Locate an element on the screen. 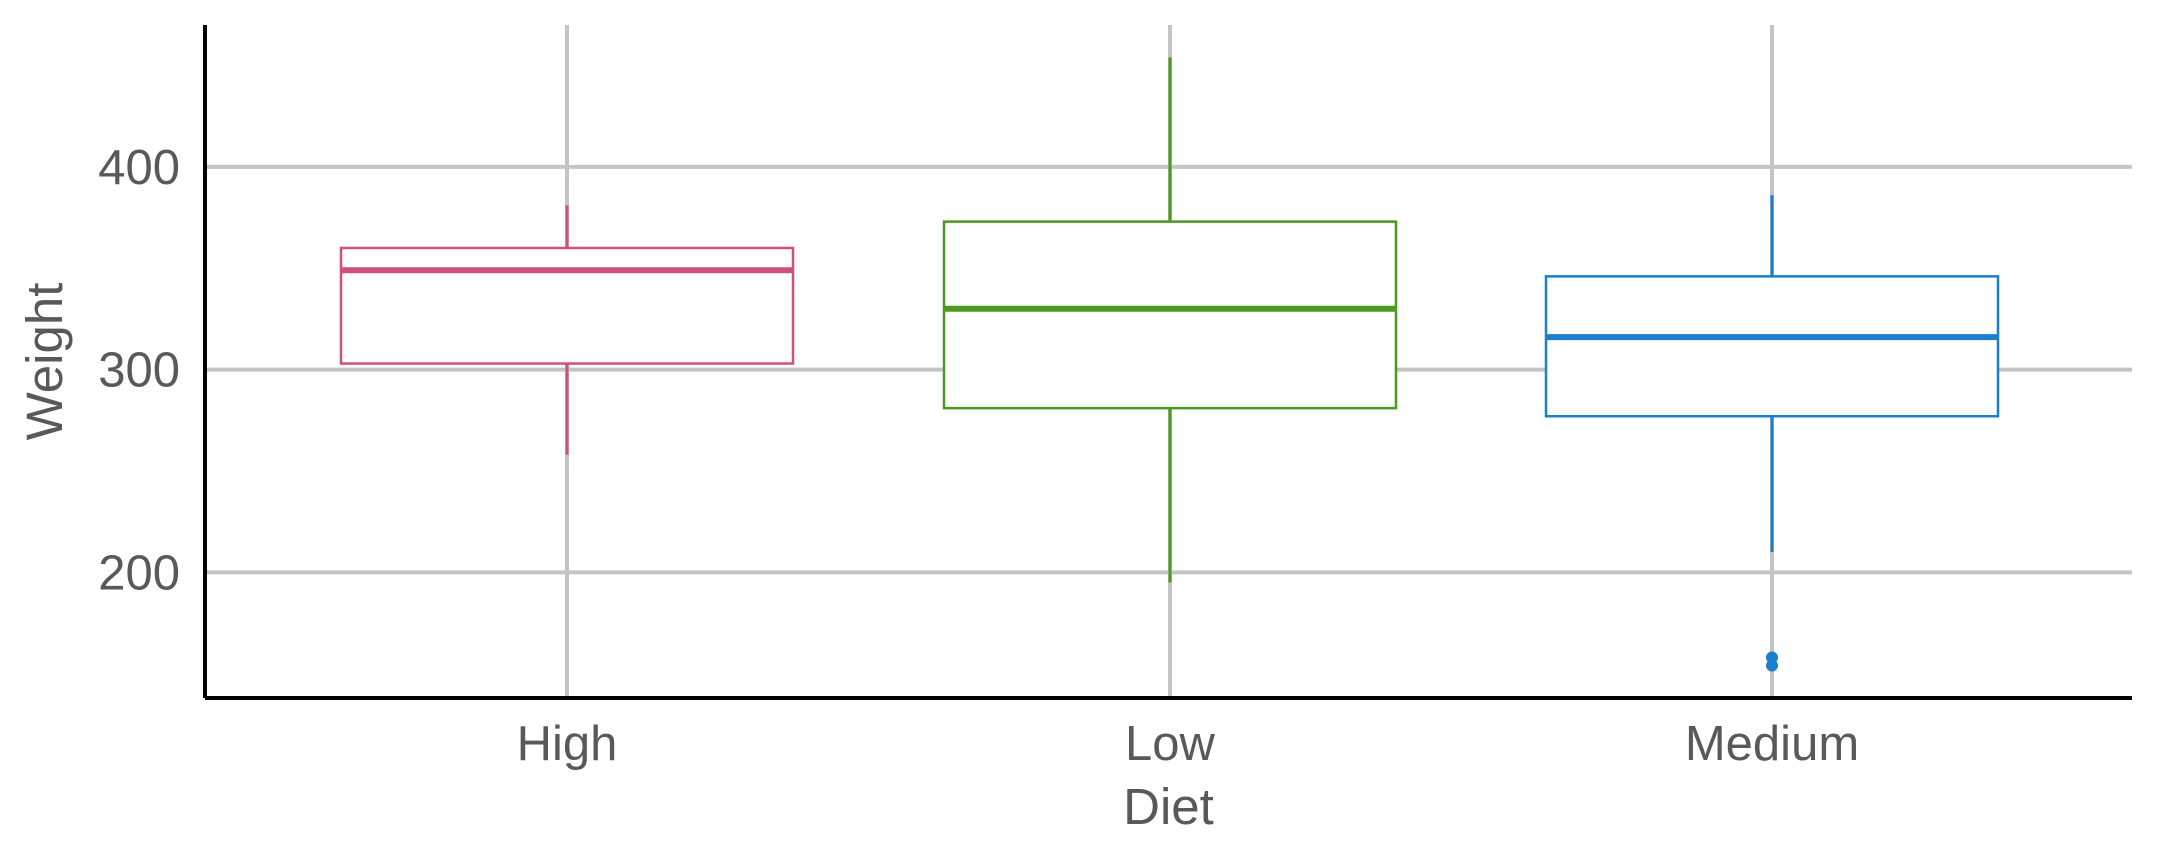 The height and width of the screenshot is (864, 2160). x-tick-label-medium: Medium is located at coordinates (1772, 744).